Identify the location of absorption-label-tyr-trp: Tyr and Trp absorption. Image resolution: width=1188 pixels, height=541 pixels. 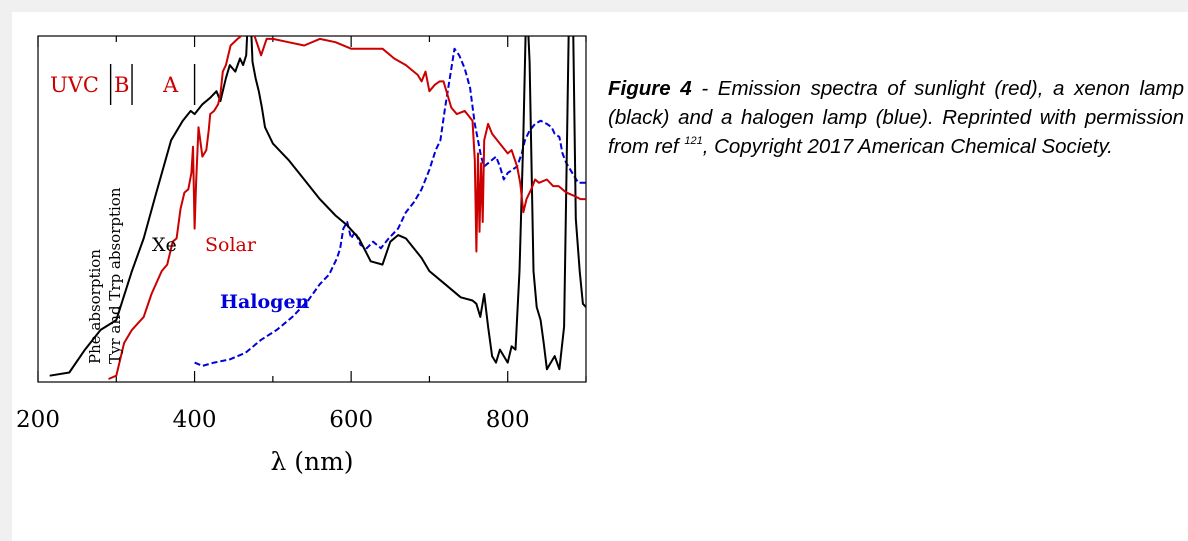
(115, 275).